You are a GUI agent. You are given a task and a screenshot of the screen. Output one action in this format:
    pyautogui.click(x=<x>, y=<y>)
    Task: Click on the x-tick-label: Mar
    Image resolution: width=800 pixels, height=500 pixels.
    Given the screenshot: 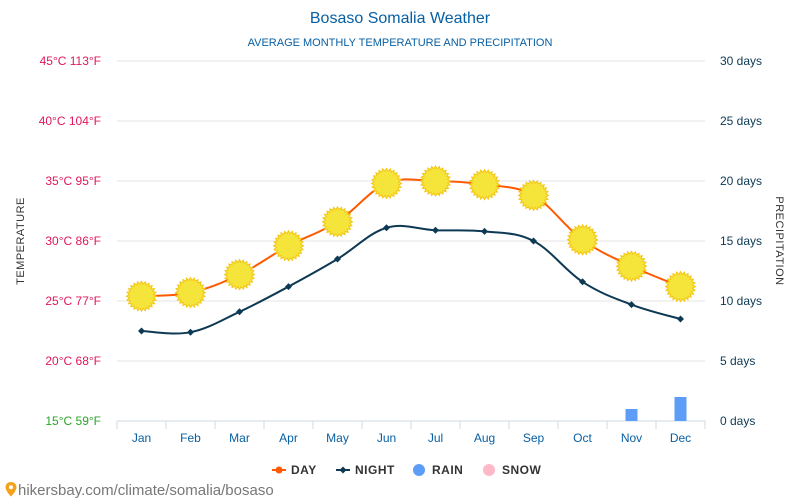 What is the action you would take?
    pyautogui.click(x=239, y=438)
    